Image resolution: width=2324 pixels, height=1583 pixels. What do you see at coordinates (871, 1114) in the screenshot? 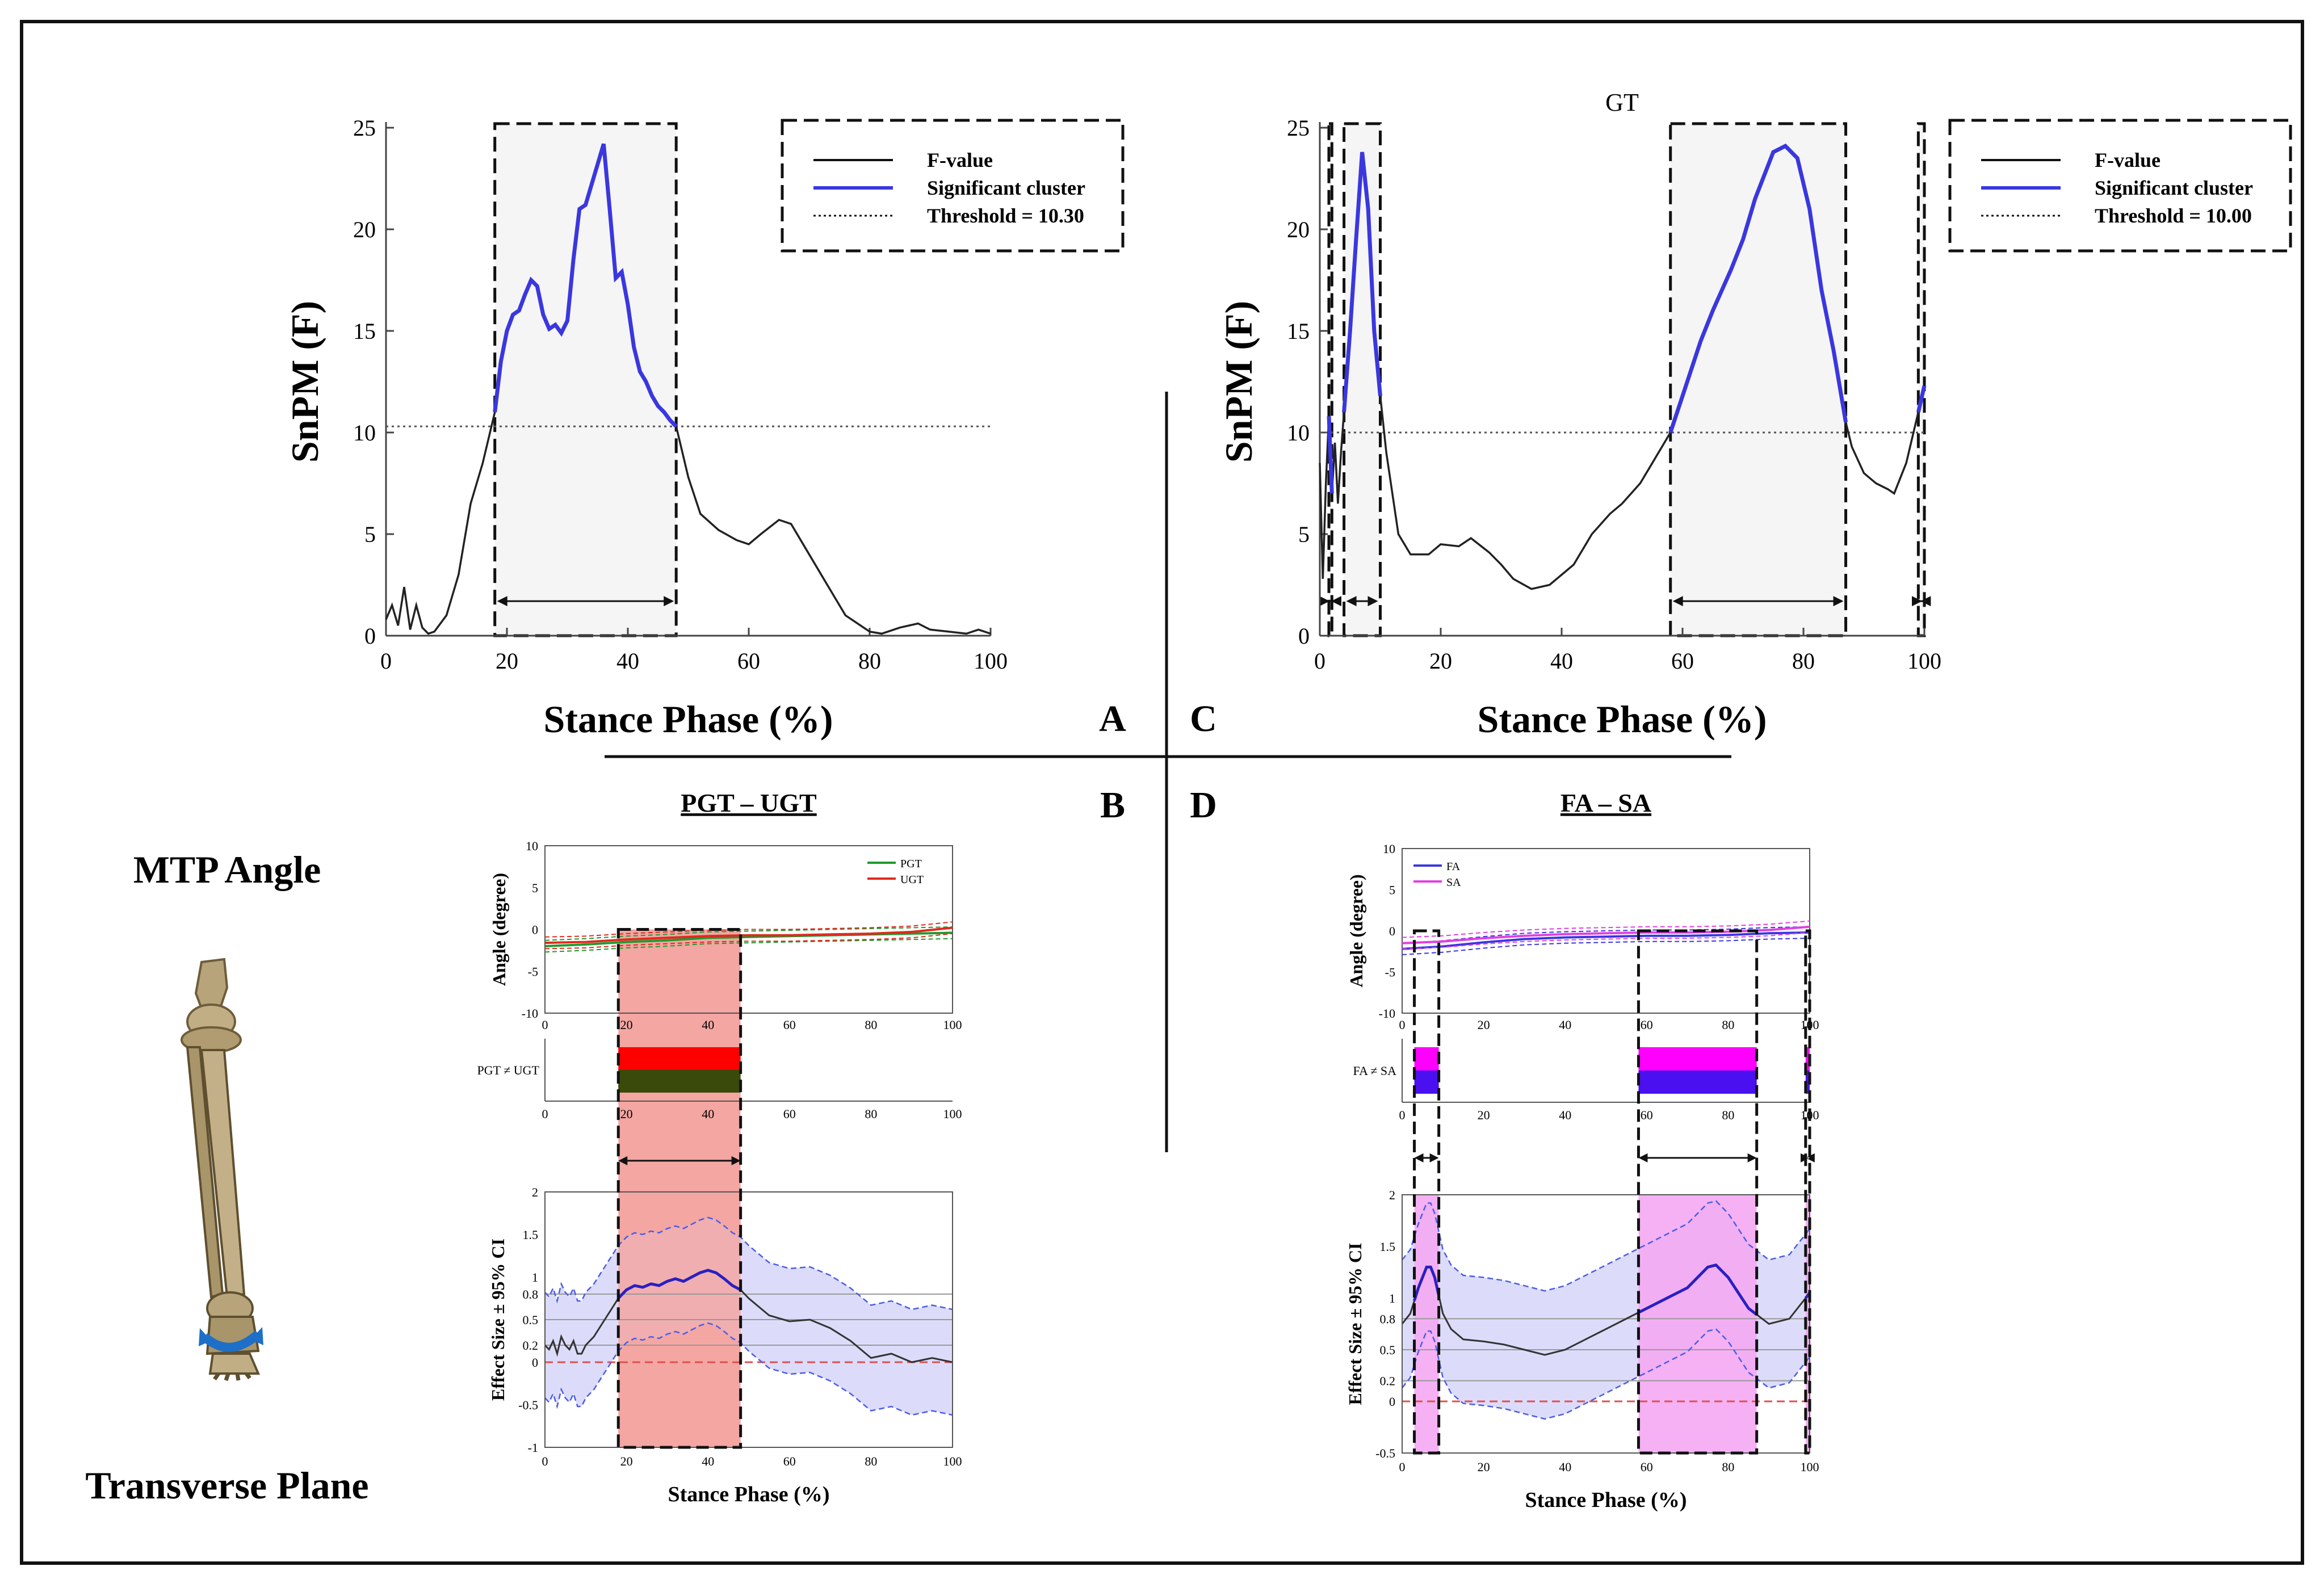
I see `strip-x-tick-B: 80` at bounding box center [871, 1114].